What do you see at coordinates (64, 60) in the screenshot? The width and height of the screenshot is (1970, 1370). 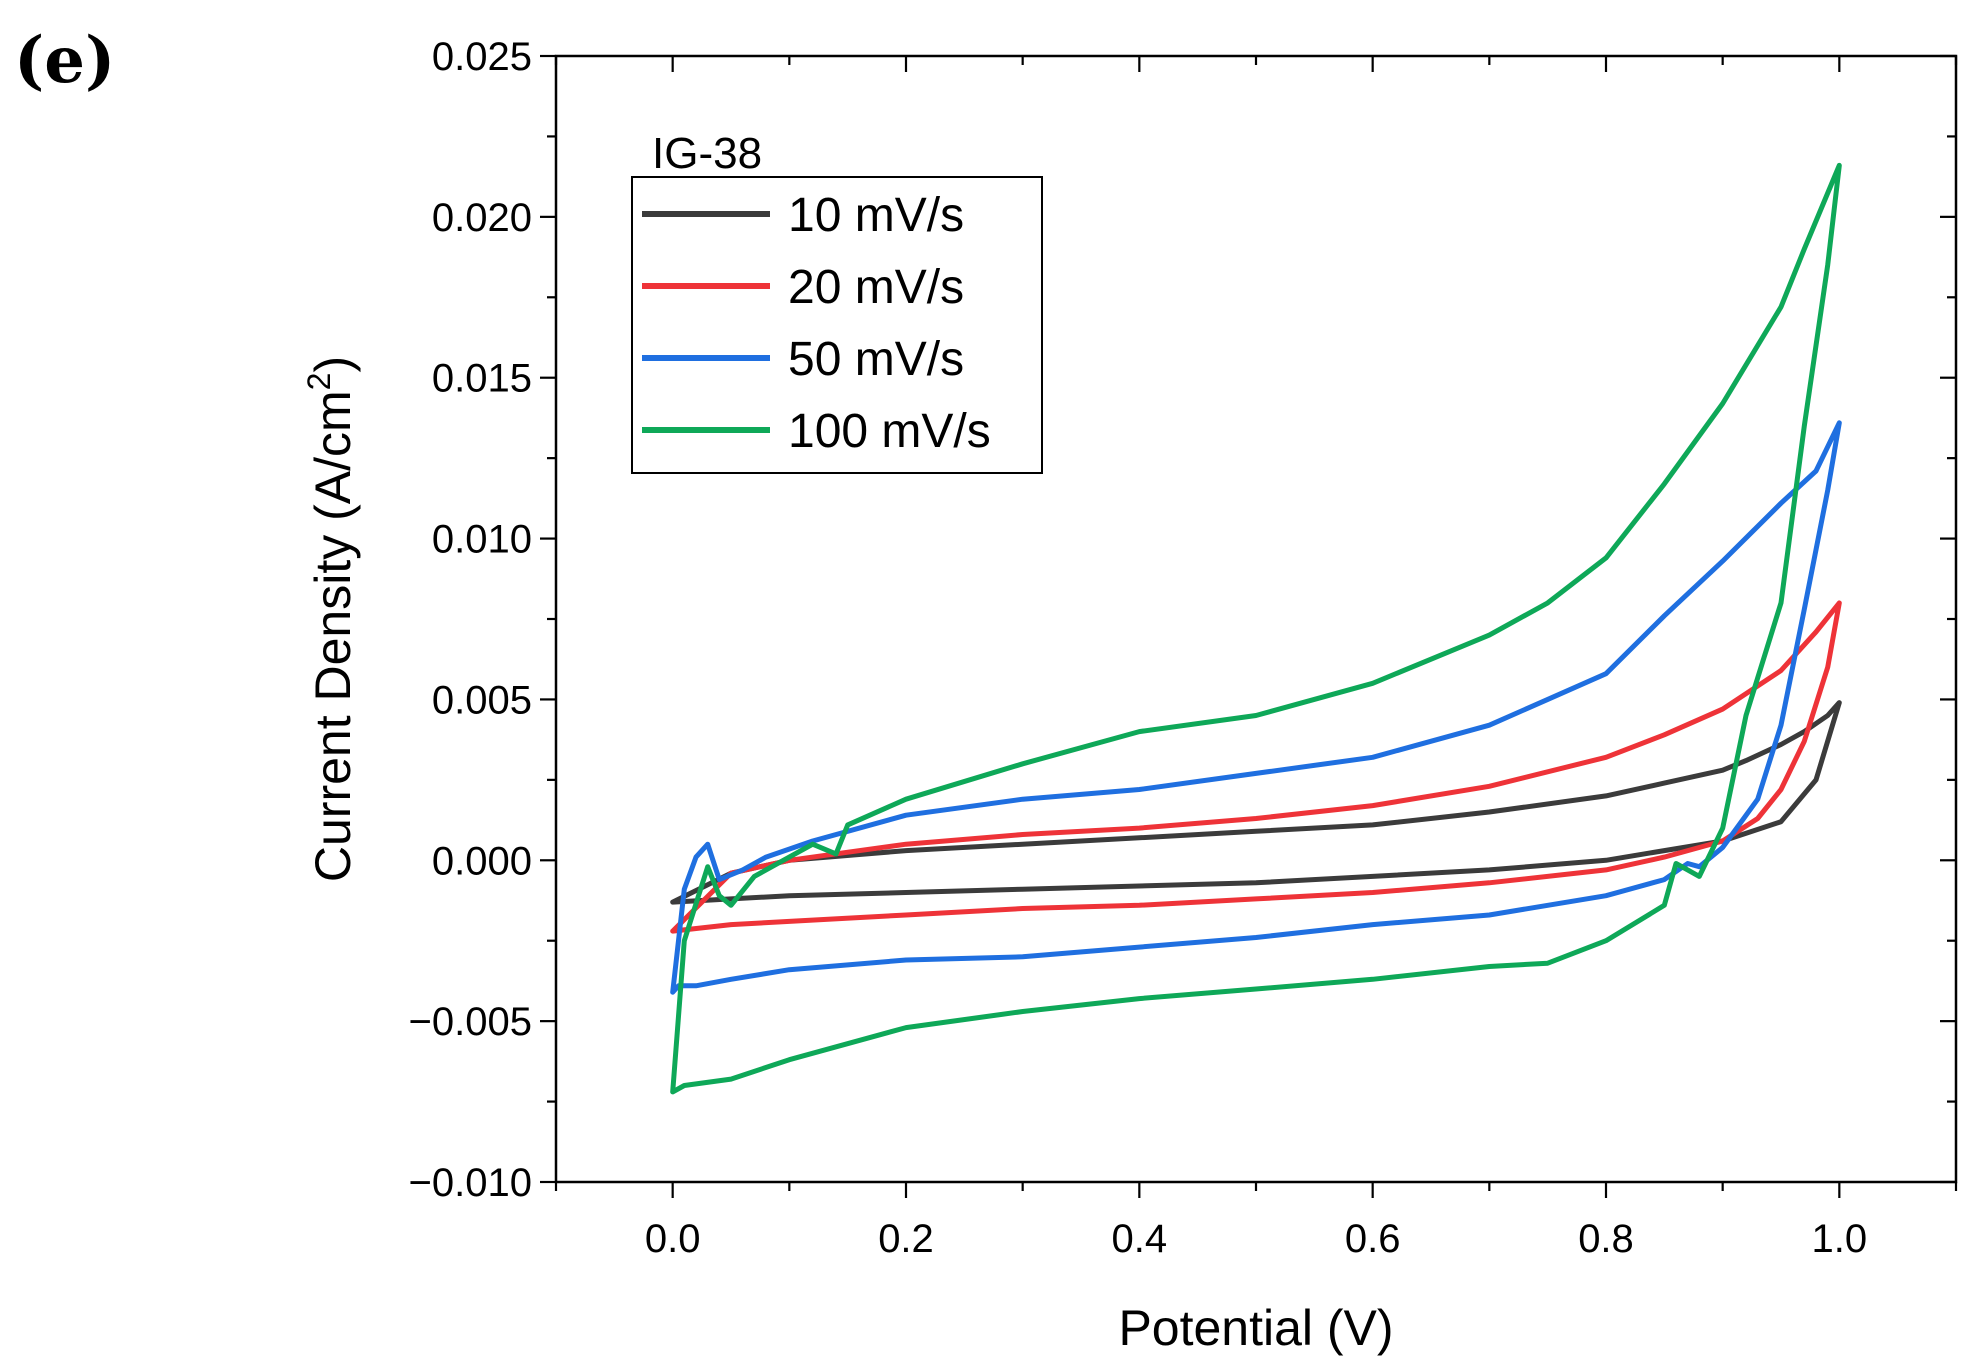 I see `panel-label: (e)` at bounding box center [64, 60].